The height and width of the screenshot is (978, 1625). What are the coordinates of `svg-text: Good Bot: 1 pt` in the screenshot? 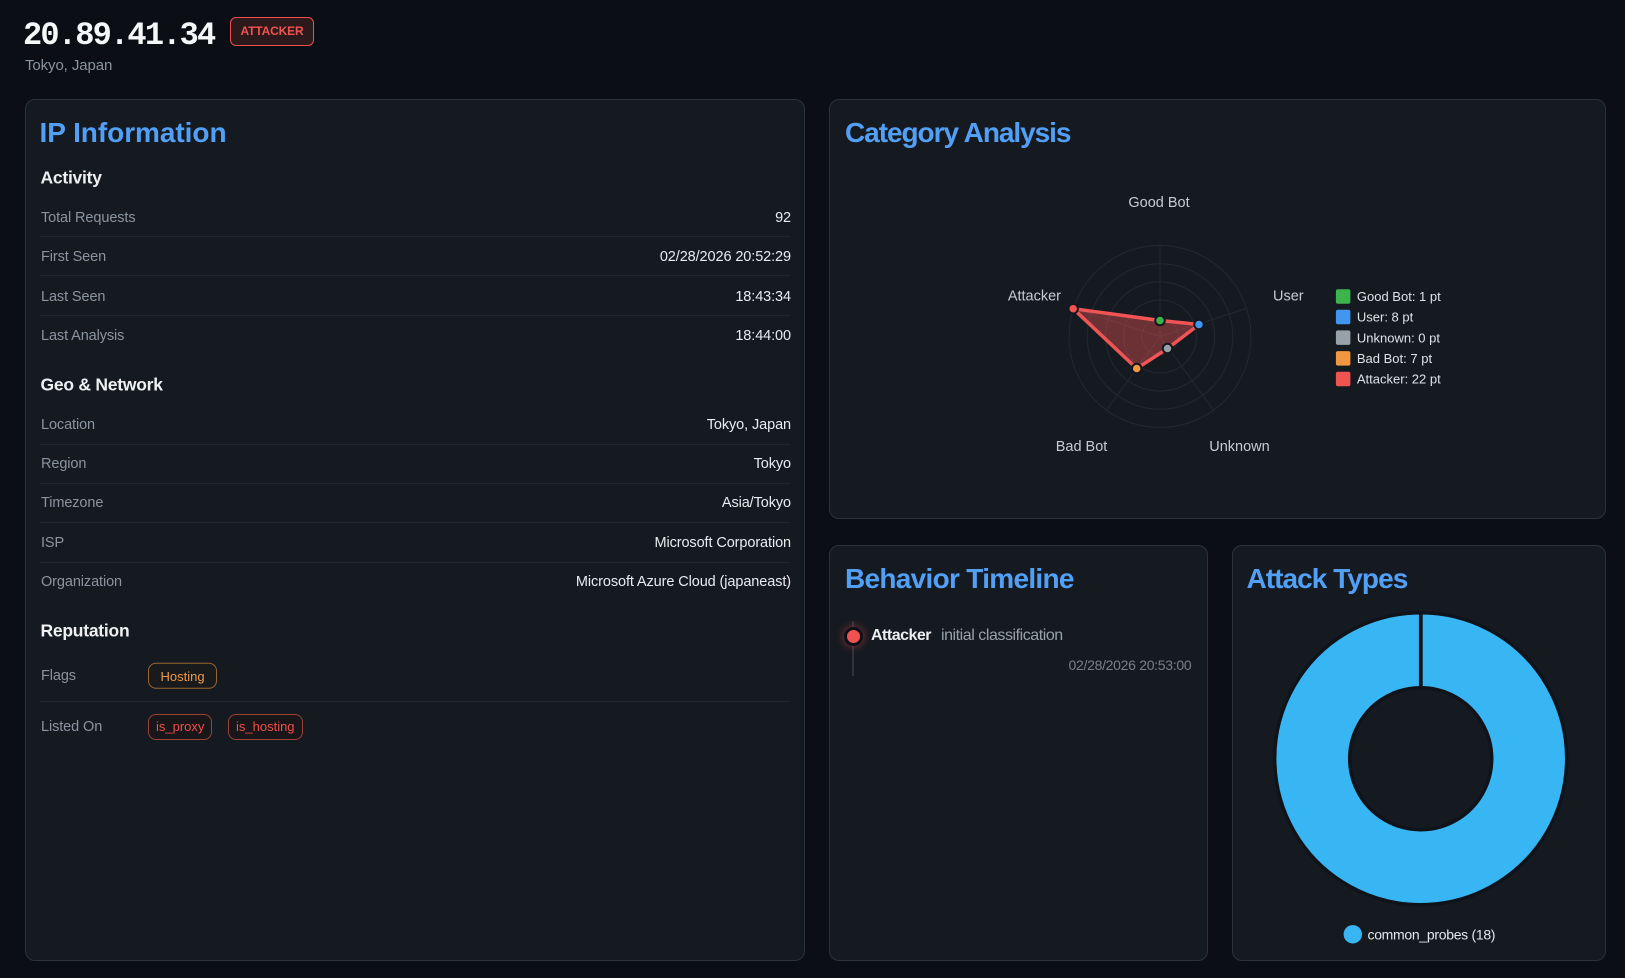 It's located at (1399, 296).